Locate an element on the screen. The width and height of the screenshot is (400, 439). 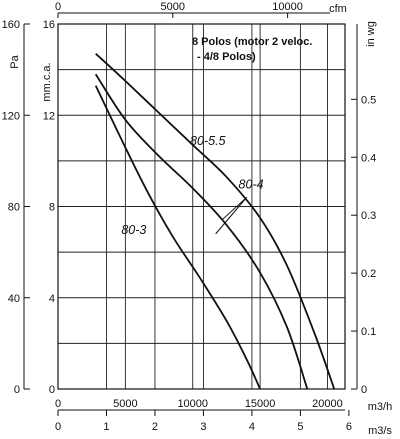
inwg-tick-label: 0.1 is located at coordinates (368, 332).